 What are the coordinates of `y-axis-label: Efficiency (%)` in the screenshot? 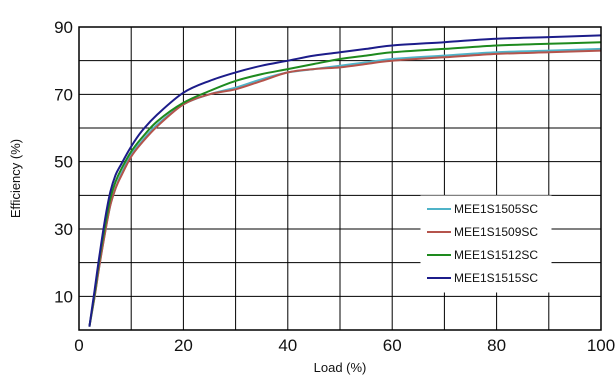 It's located at (15, 178).